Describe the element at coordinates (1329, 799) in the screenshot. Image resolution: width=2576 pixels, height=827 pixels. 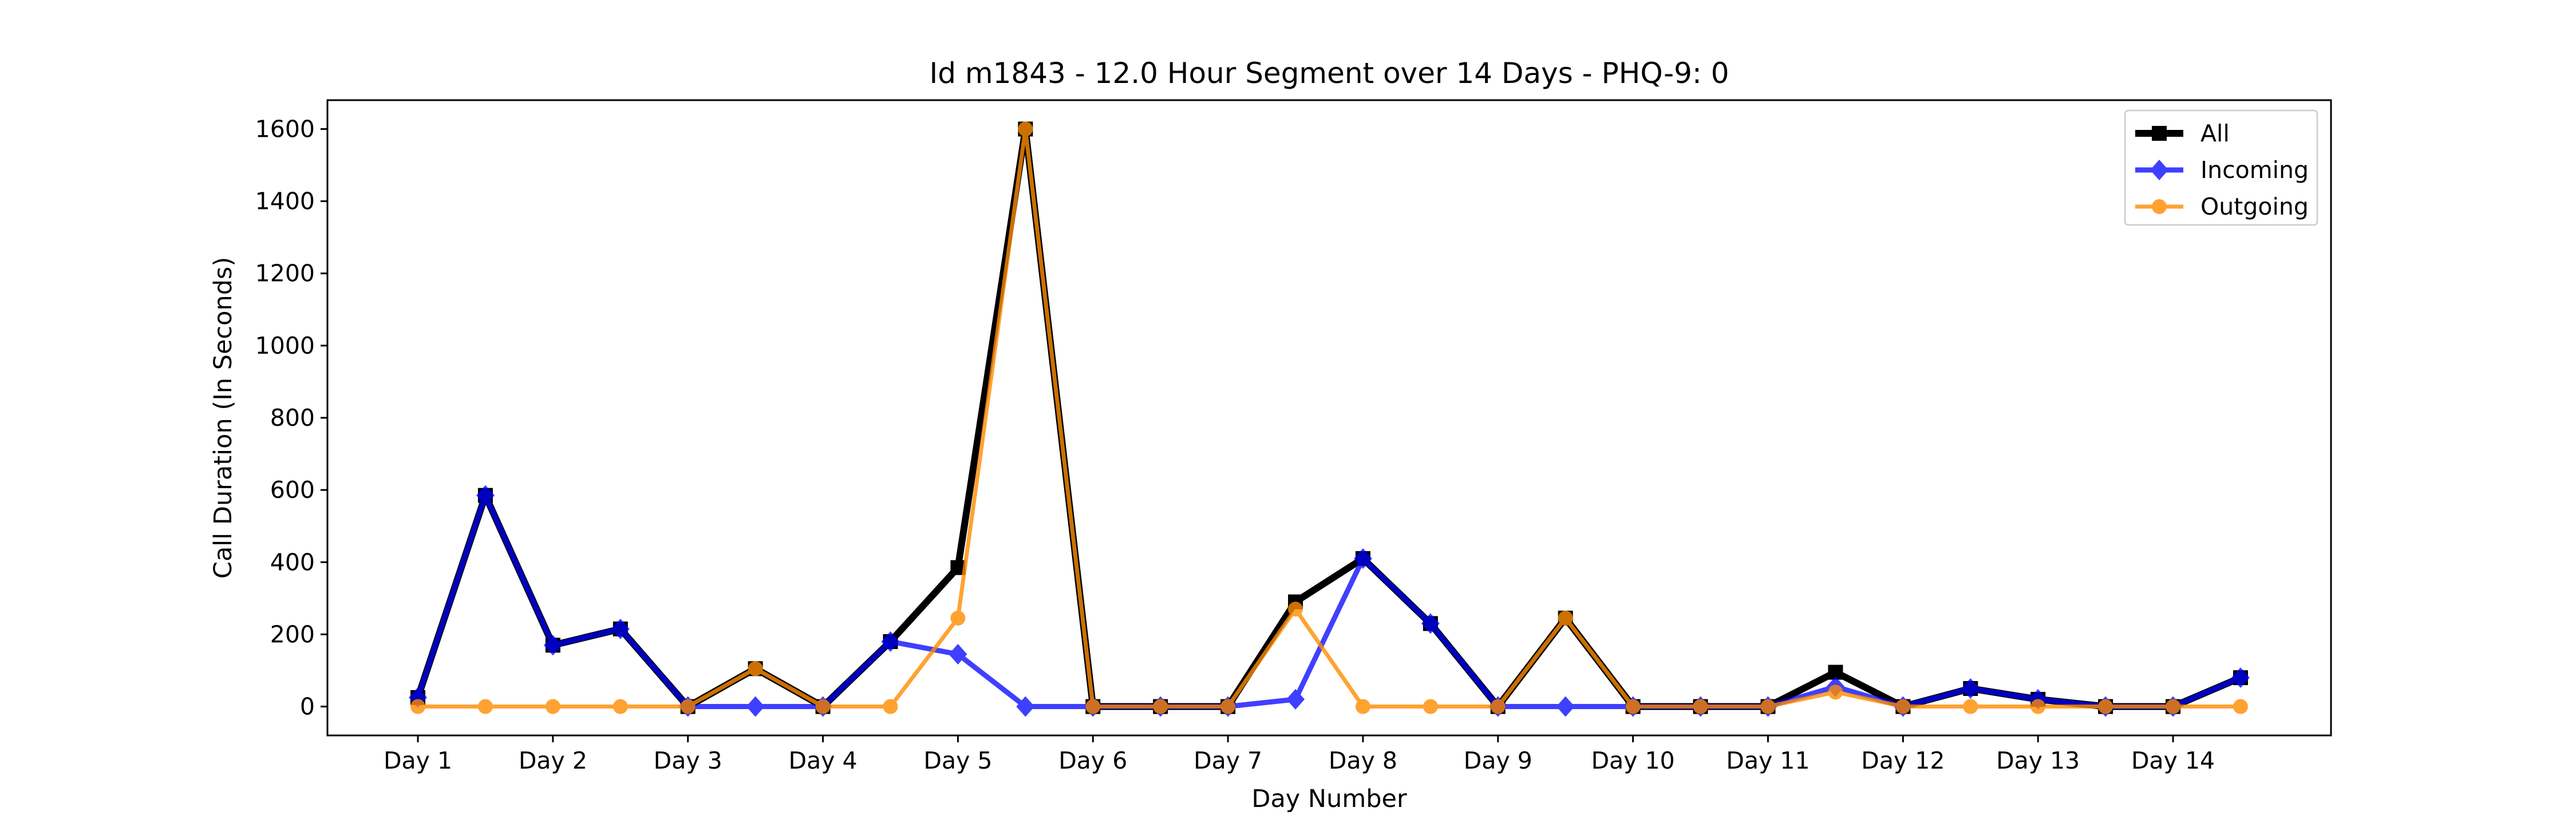
I see `x-axis-title: Day Number` at that location.